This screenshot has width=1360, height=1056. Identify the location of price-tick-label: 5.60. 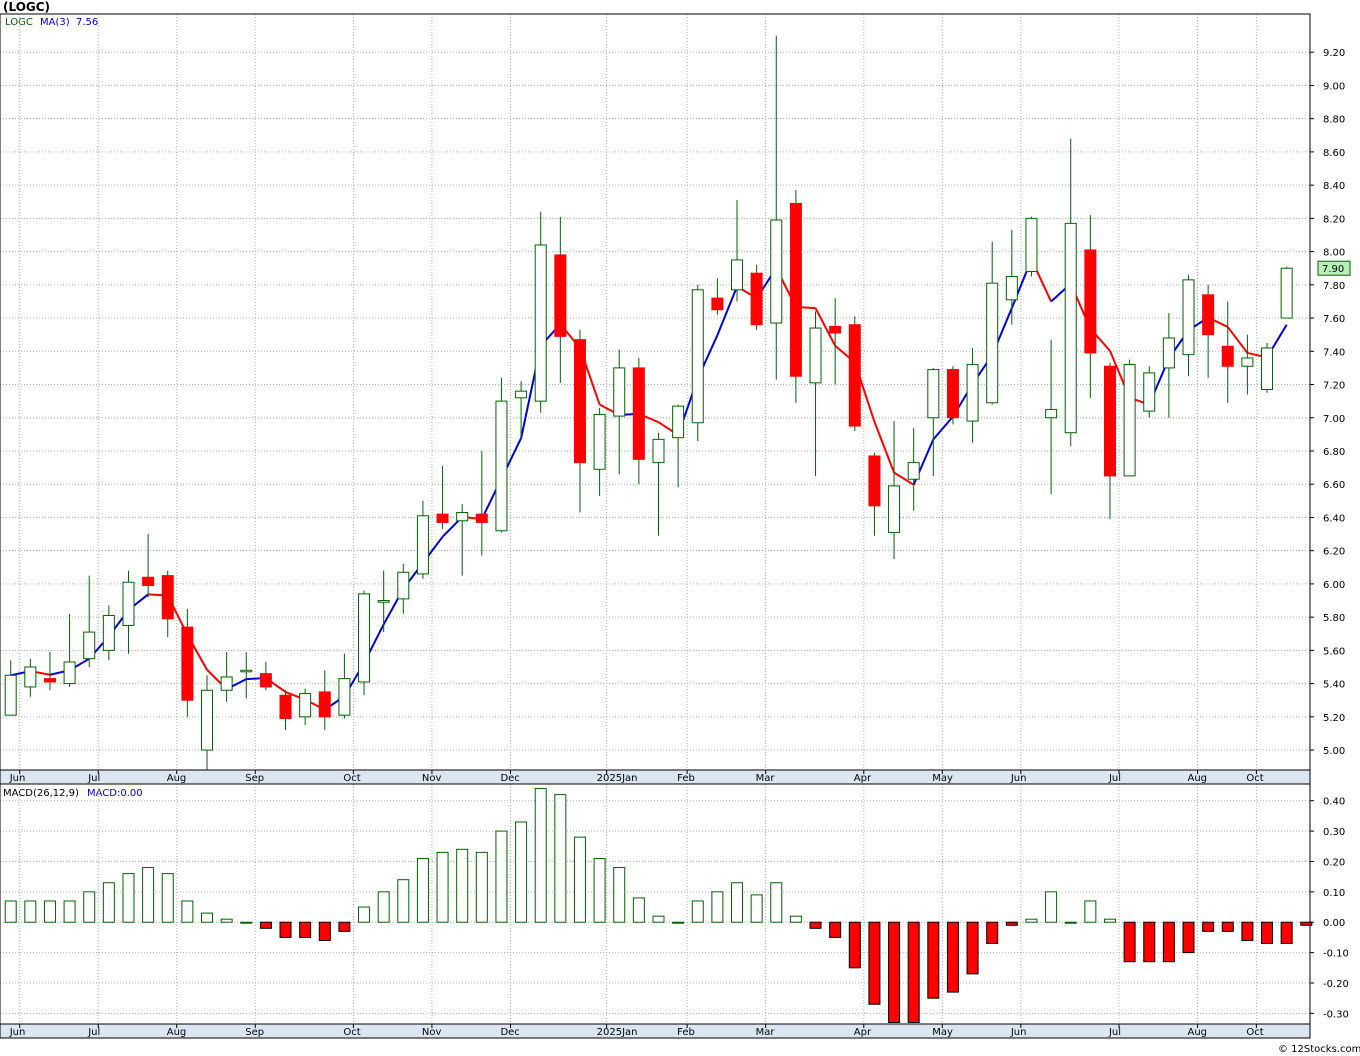
(1334, 651).